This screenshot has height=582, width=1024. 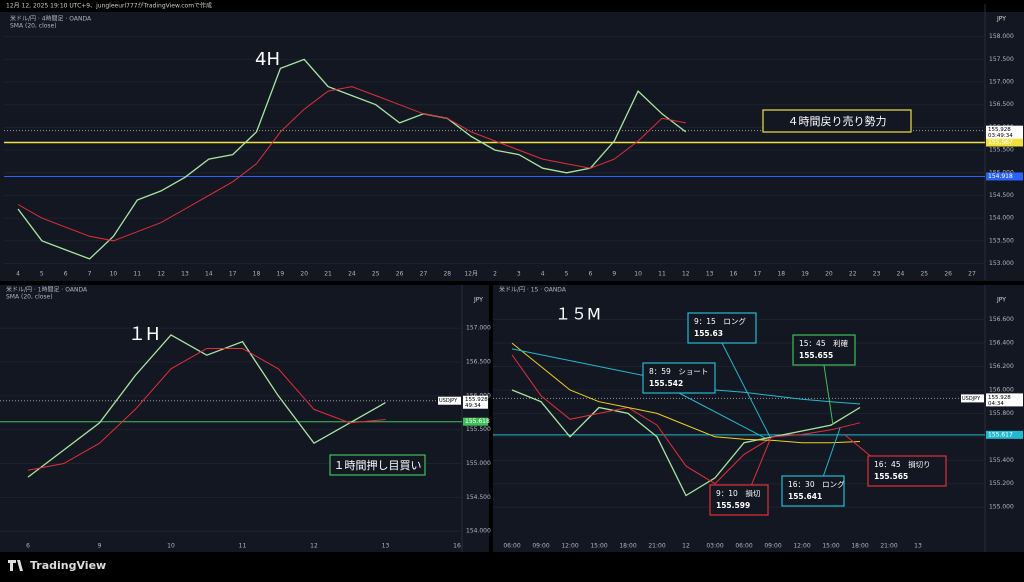 What do you see at coordinates (708, 333) in the screenshot?
I see `annotation-value: 155.63` at bounding box center [708, 333].